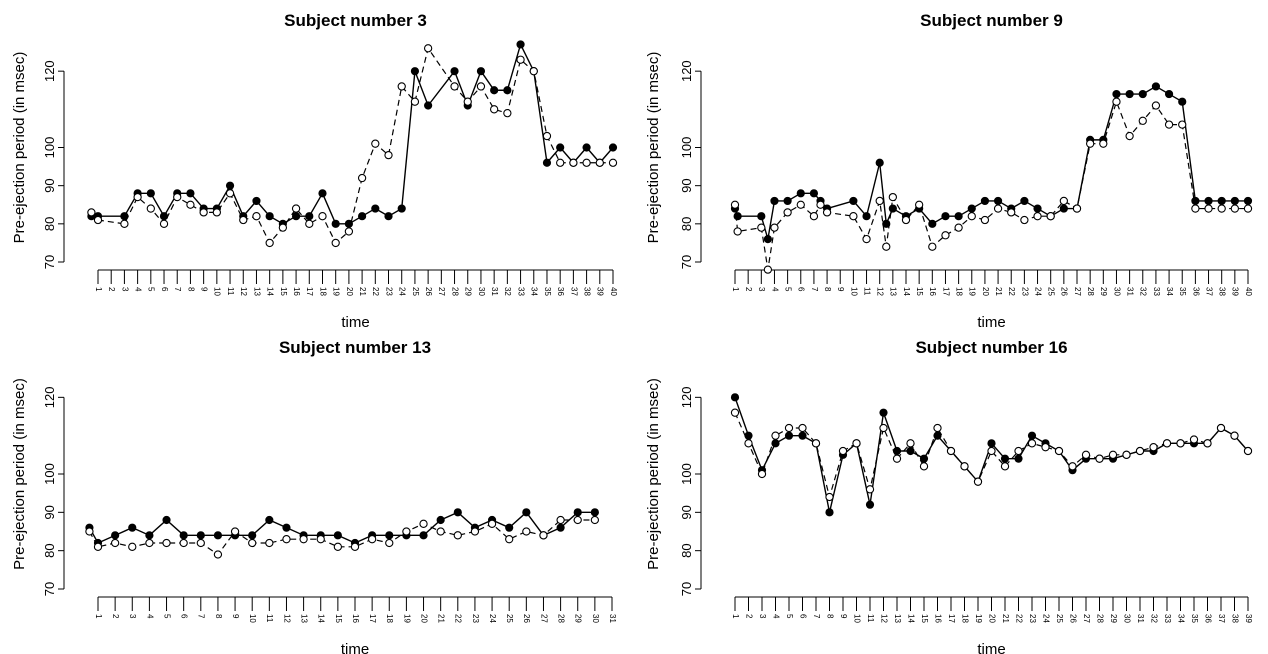 Image resolution: width=1268 pixels, height=654 pixels. Describe the element at coordinates (586, 291) in the screenshot. I see `x-tick-label: 38` at that location.